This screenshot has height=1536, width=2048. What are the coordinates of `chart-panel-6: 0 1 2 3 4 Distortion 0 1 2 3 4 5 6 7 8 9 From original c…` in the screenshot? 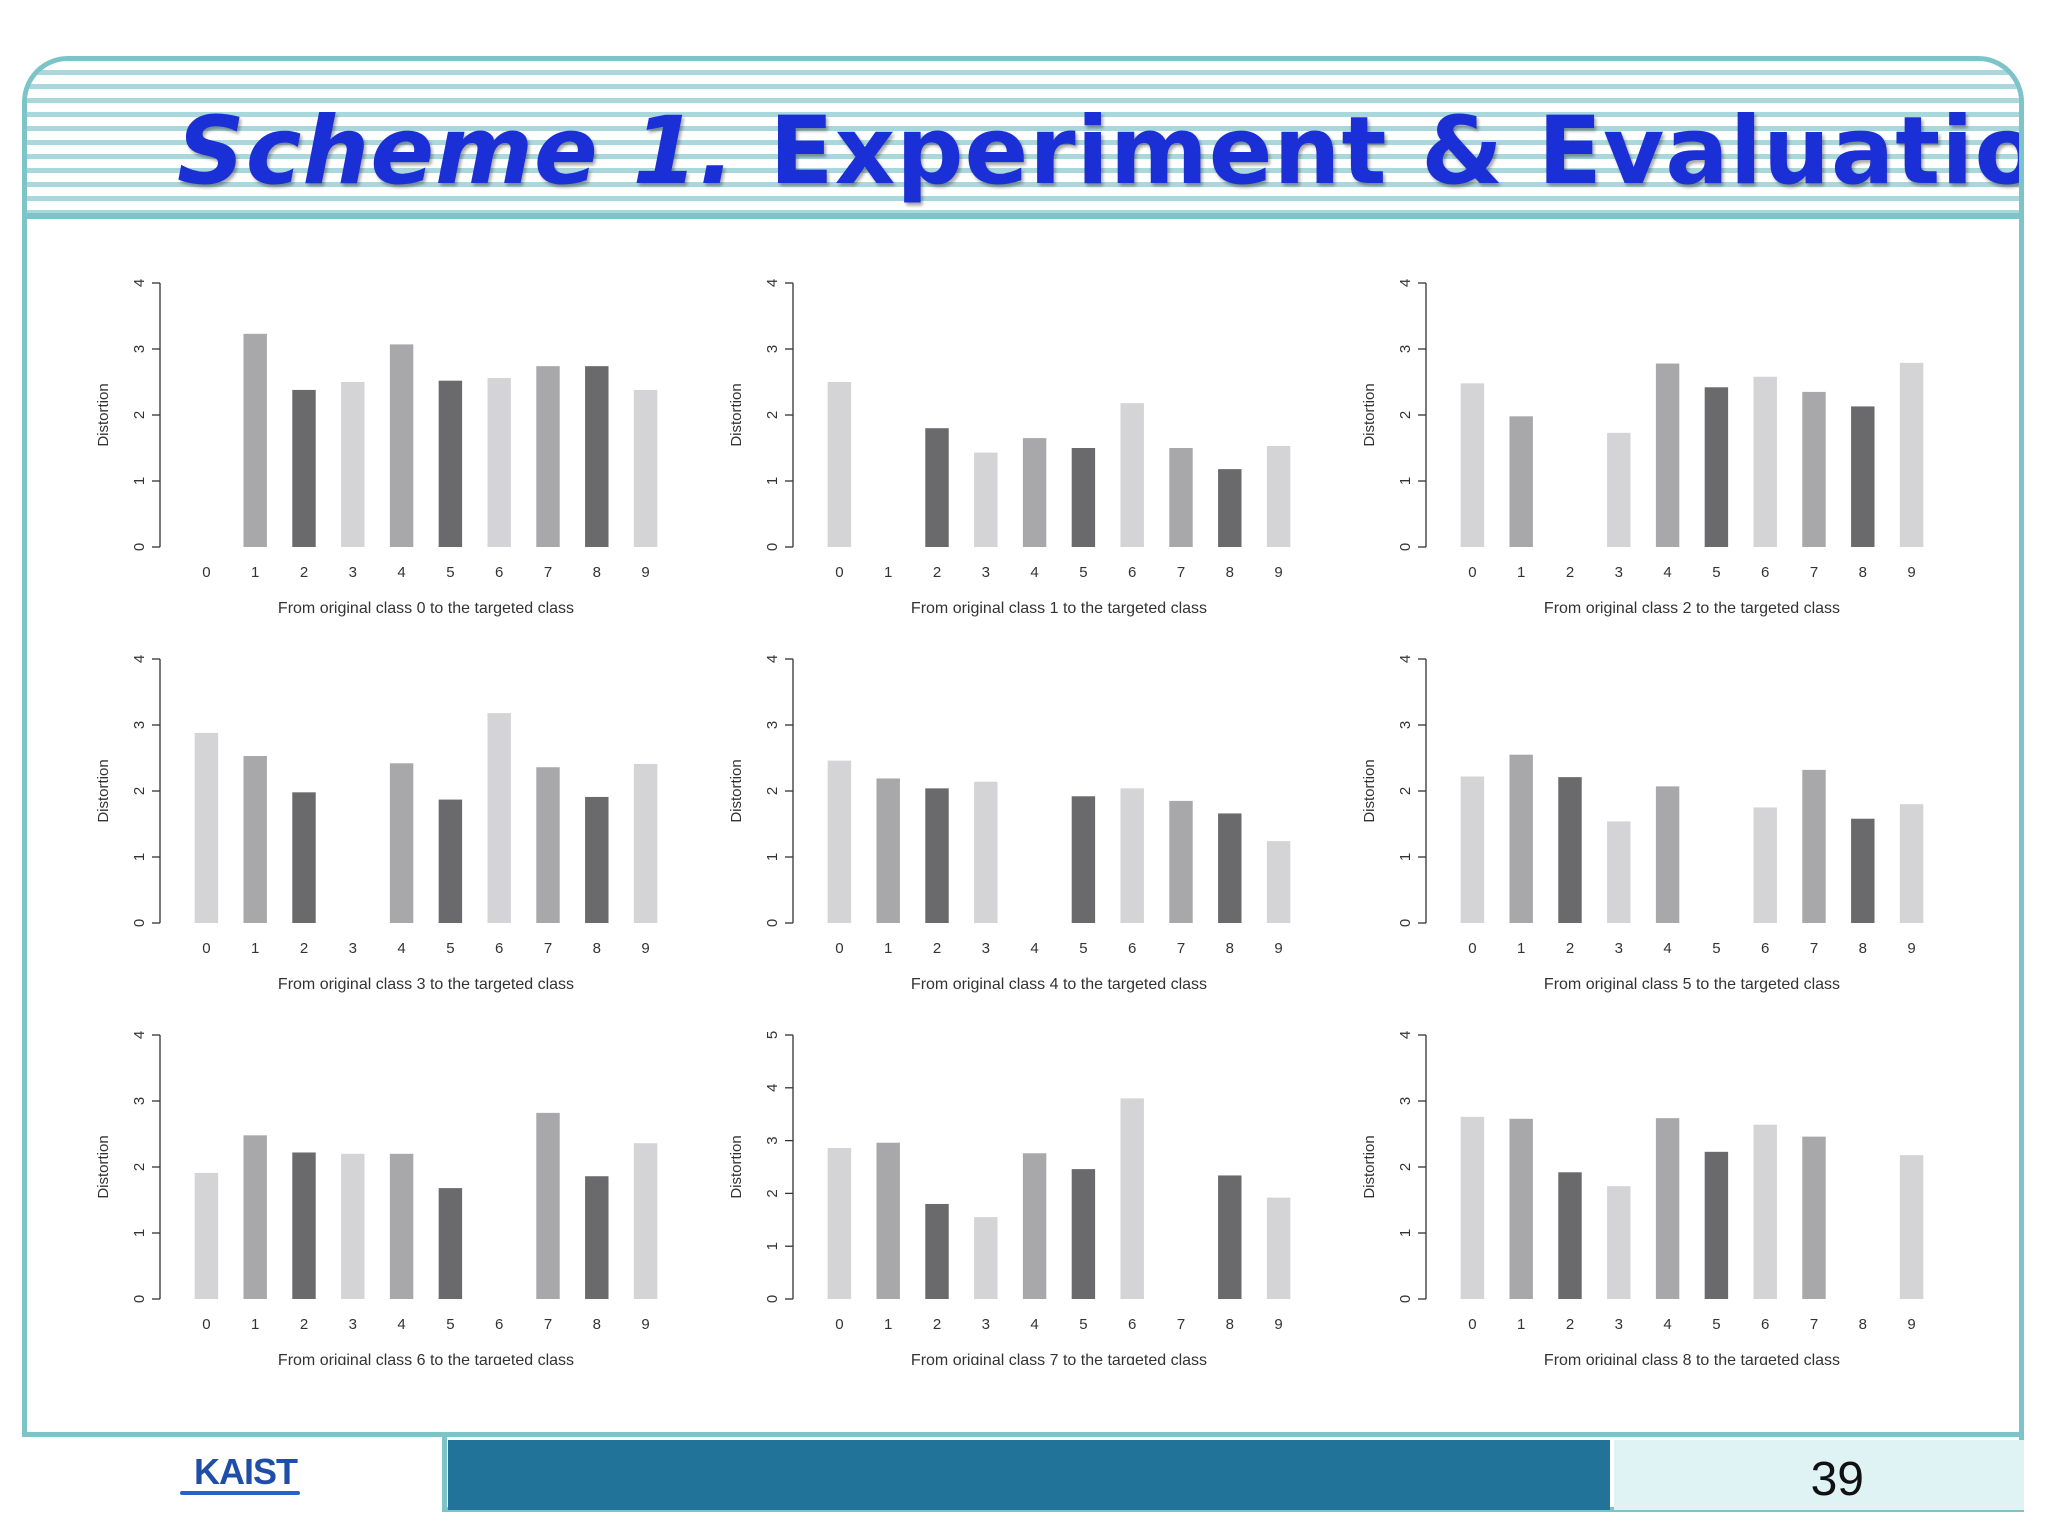 It's located at (376, 1200).